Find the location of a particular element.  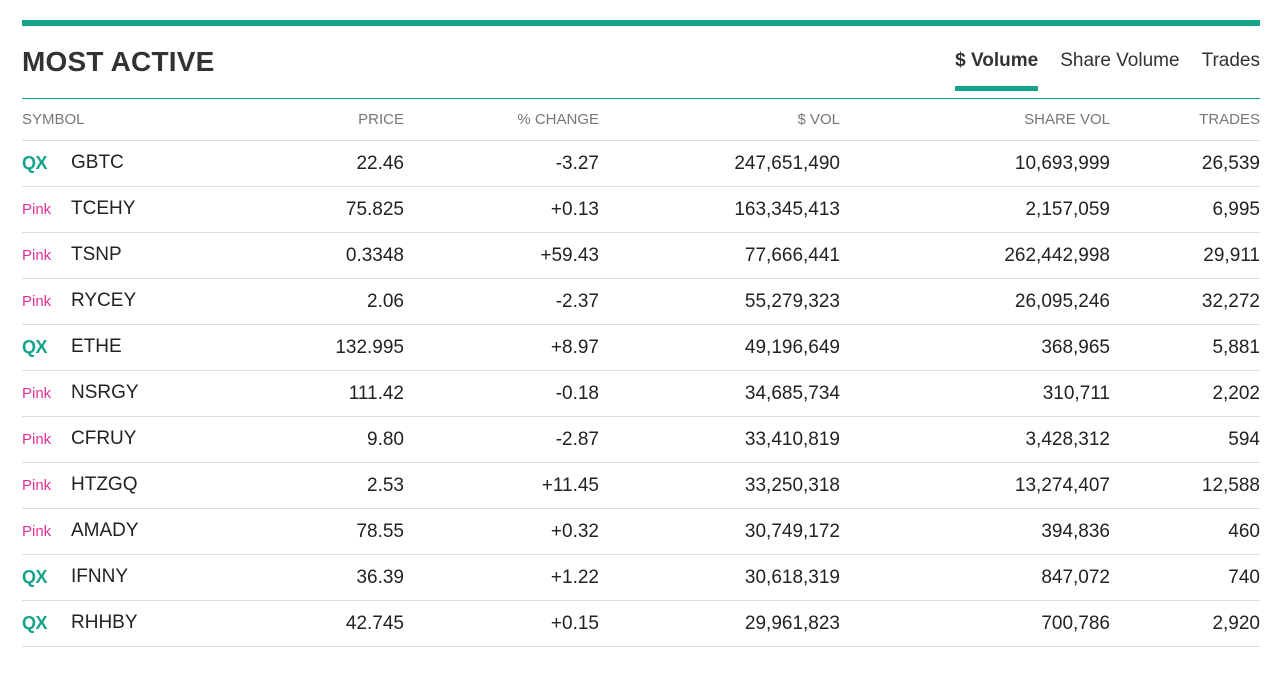

trades-cell: 32,272 is located at coordinates (1185, 301).